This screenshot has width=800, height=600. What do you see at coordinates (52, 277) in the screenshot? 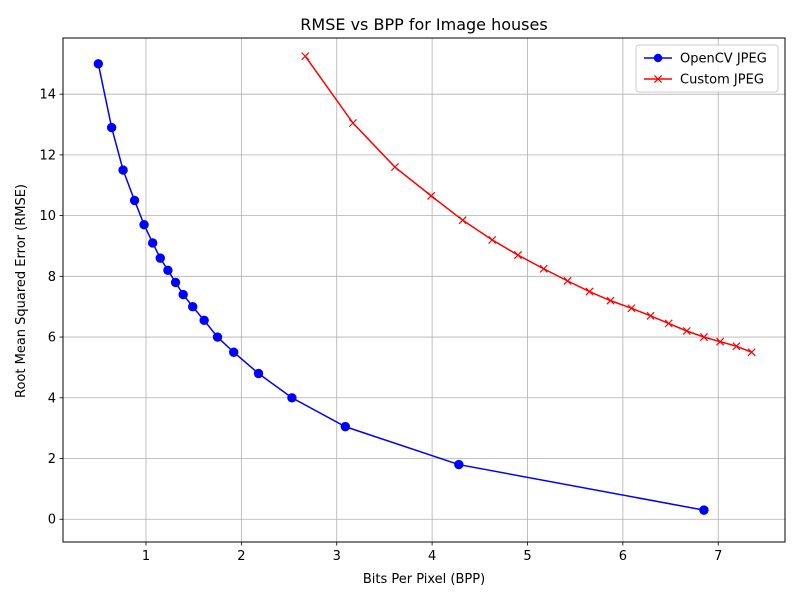
I see `y-tick-label: 8` at bounding box center [52, 277].